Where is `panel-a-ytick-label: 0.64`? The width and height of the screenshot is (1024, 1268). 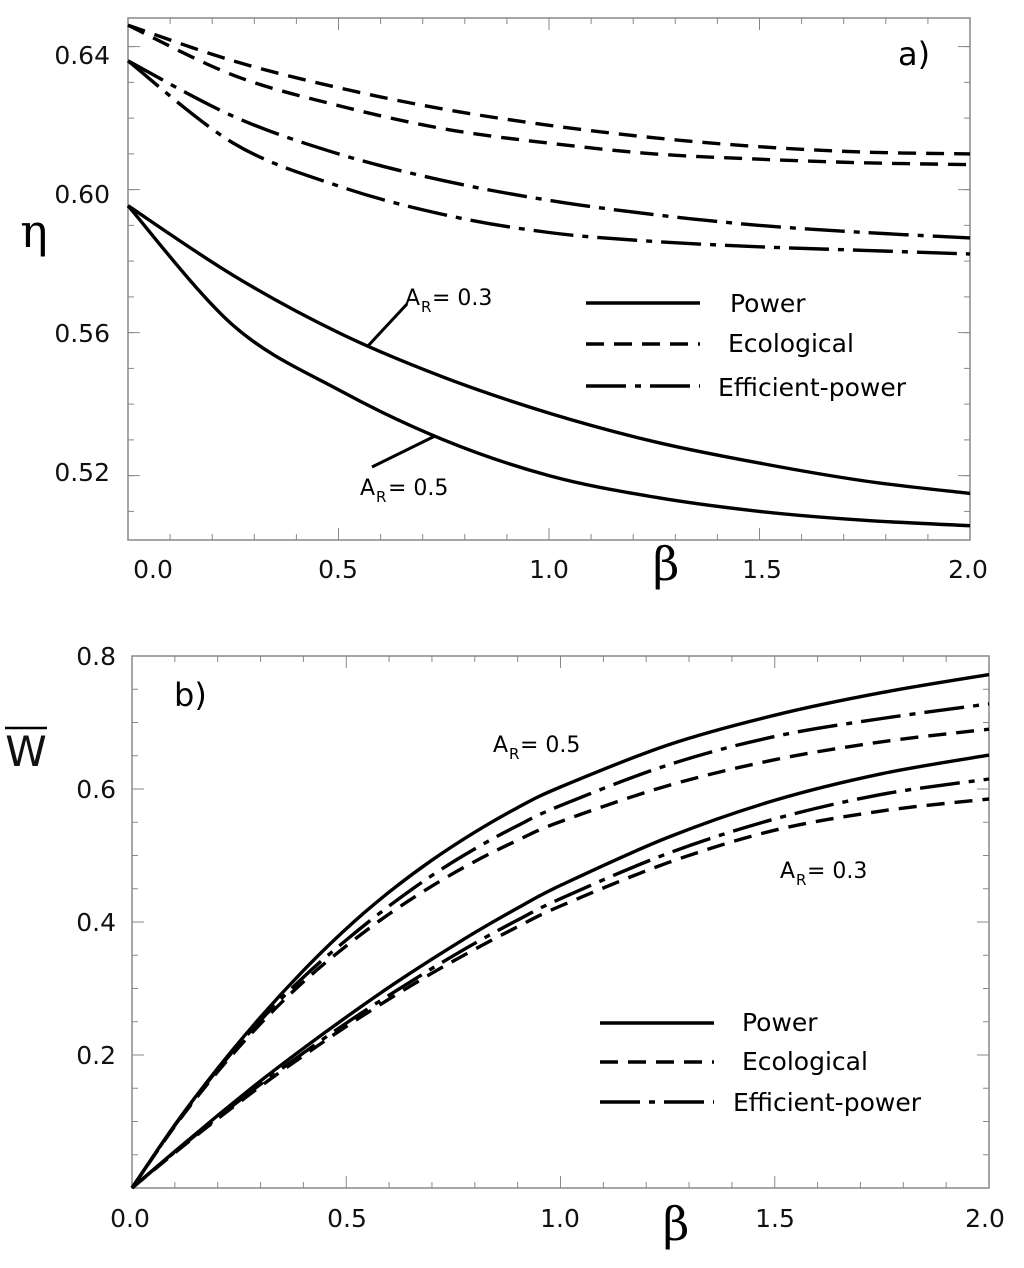
panel-a-ytick-label: 0.64 is located at coordinates (82, 55).